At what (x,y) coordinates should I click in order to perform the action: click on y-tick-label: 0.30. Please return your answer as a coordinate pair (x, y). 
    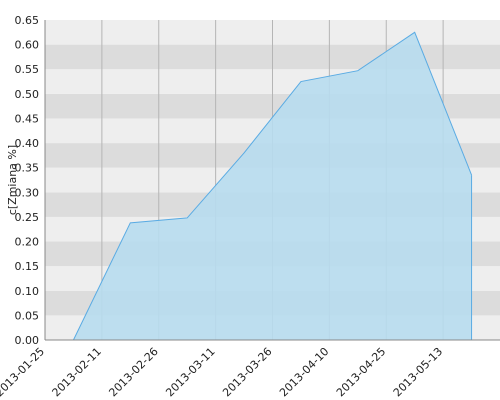
    Looking at the image, I should click on (27, 192).